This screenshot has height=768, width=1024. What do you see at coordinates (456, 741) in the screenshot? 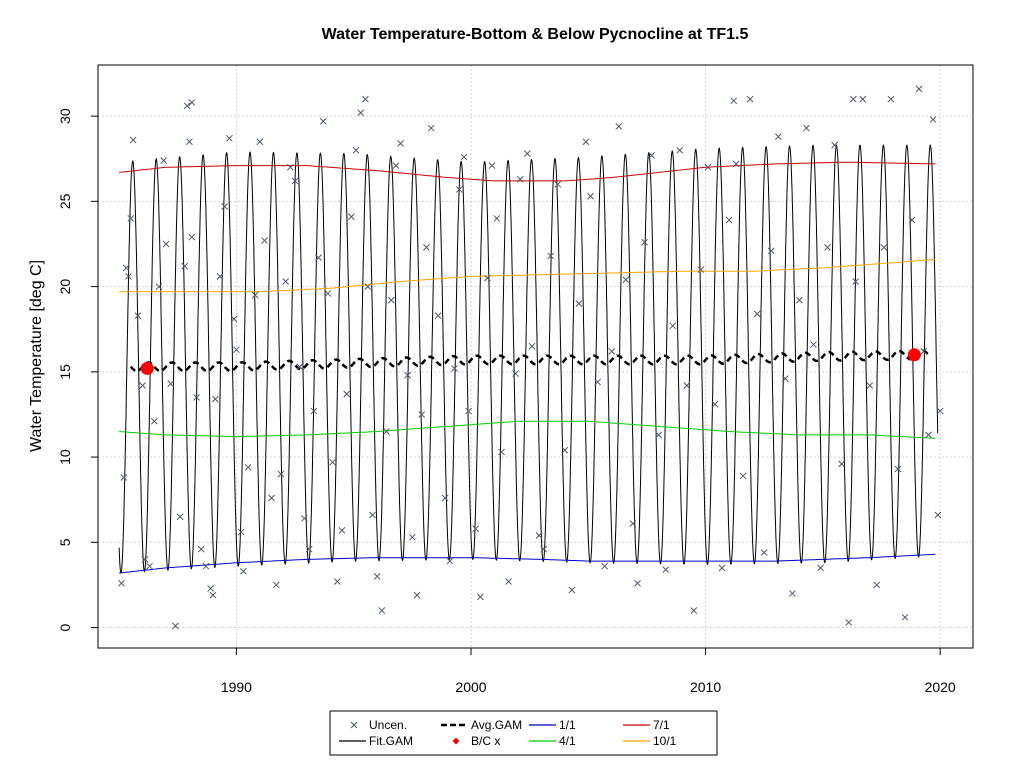
I see `legend-diamond-icon` at bounding box center [456, 741].